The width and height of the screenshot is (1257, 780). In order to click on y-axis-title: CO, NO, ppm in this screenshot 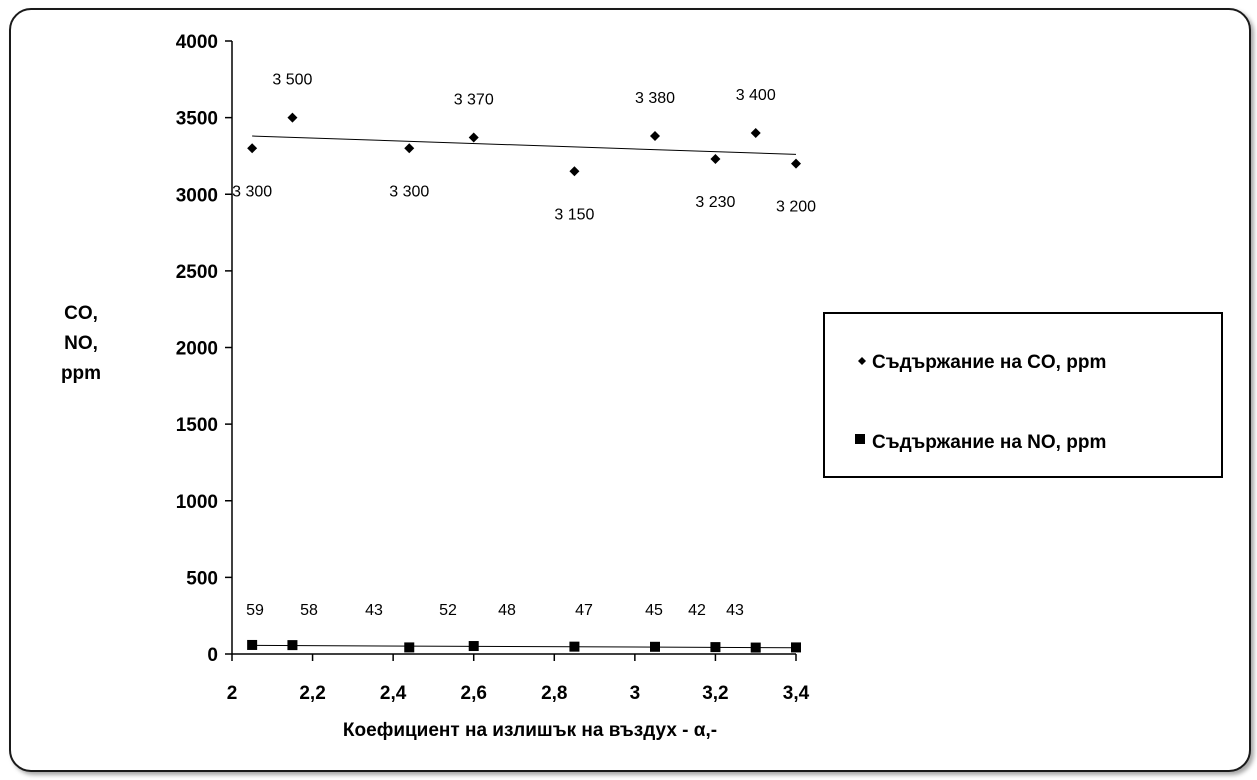, I will do `click(81, 343)`.